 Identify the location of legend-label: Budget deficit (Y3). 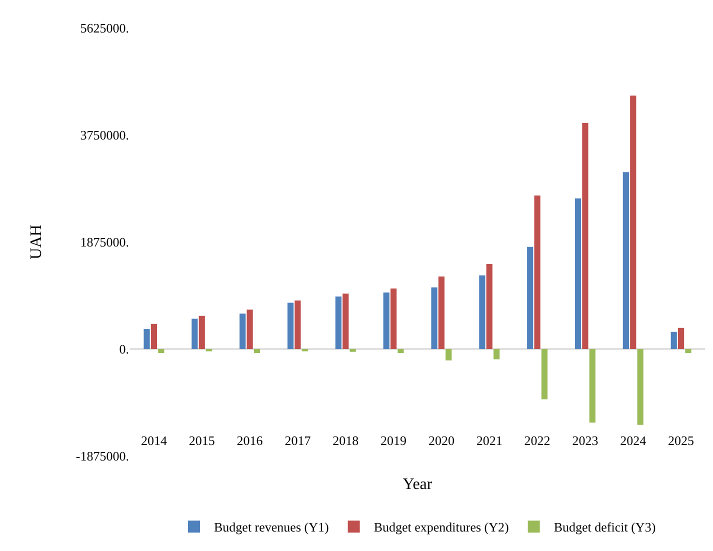
(605, 527).